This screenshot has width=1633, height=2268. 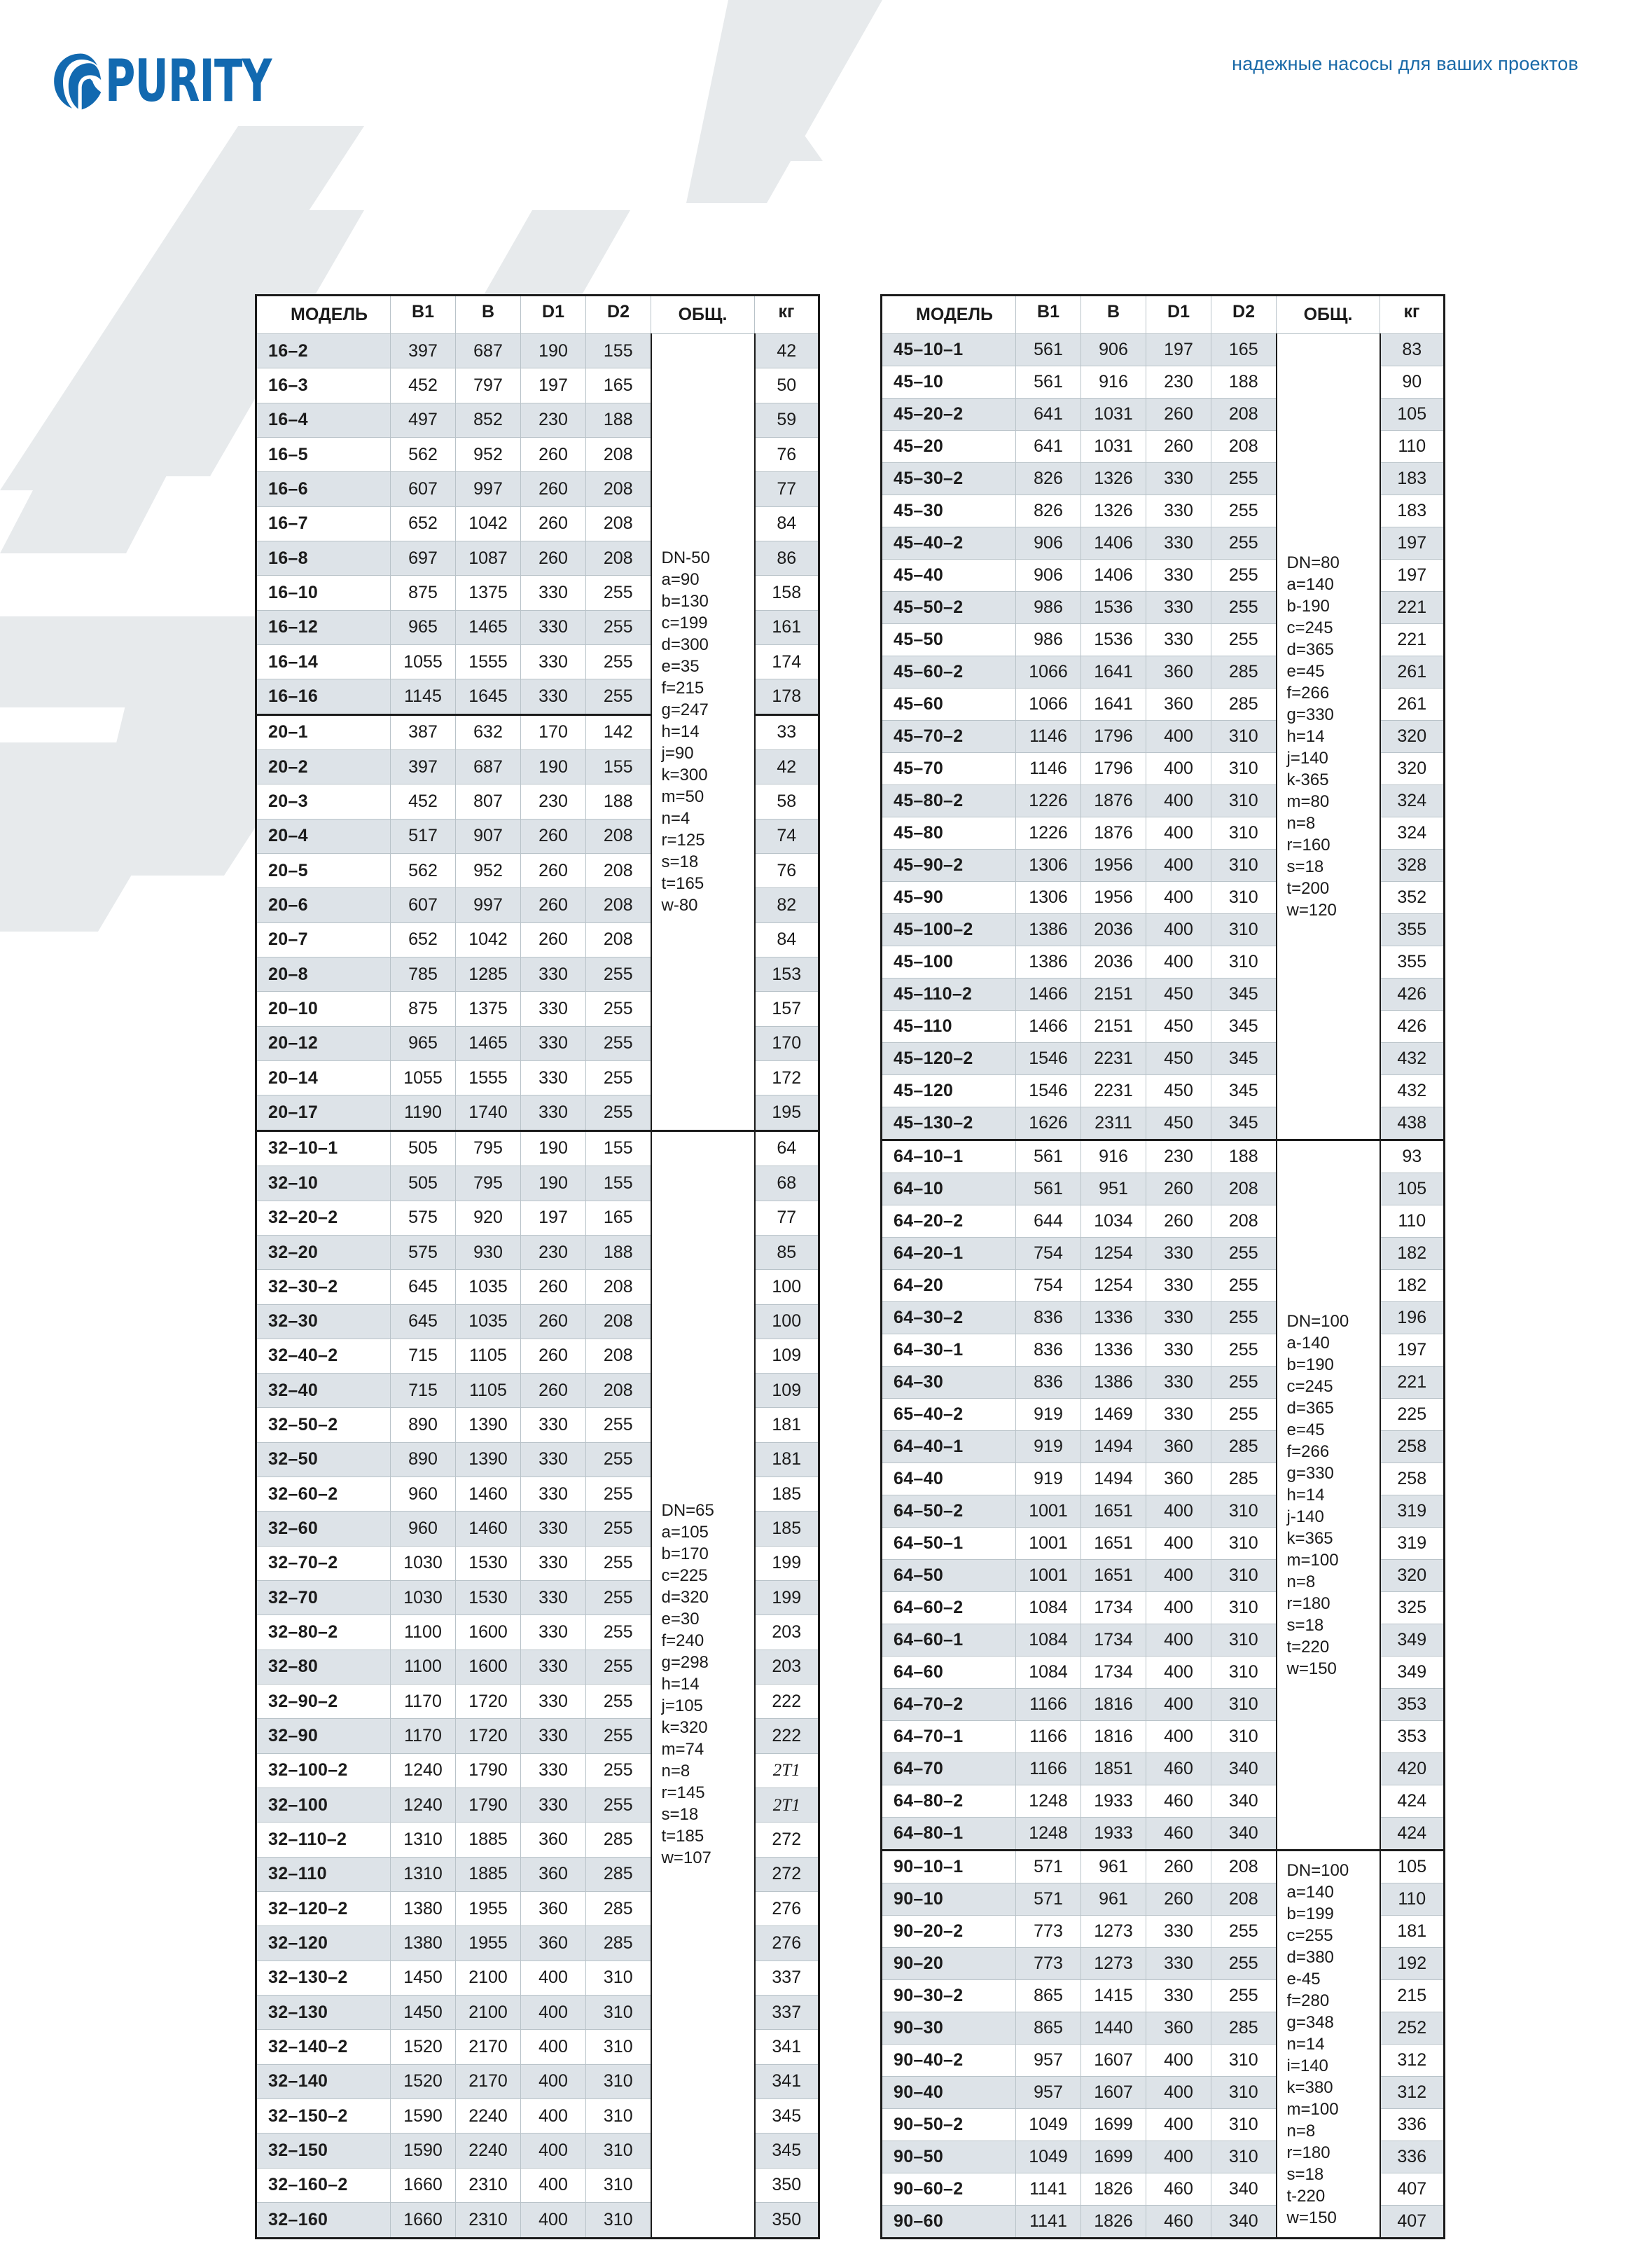 I want to click on cell-model: 32–90, so click(x=323, y=1736).